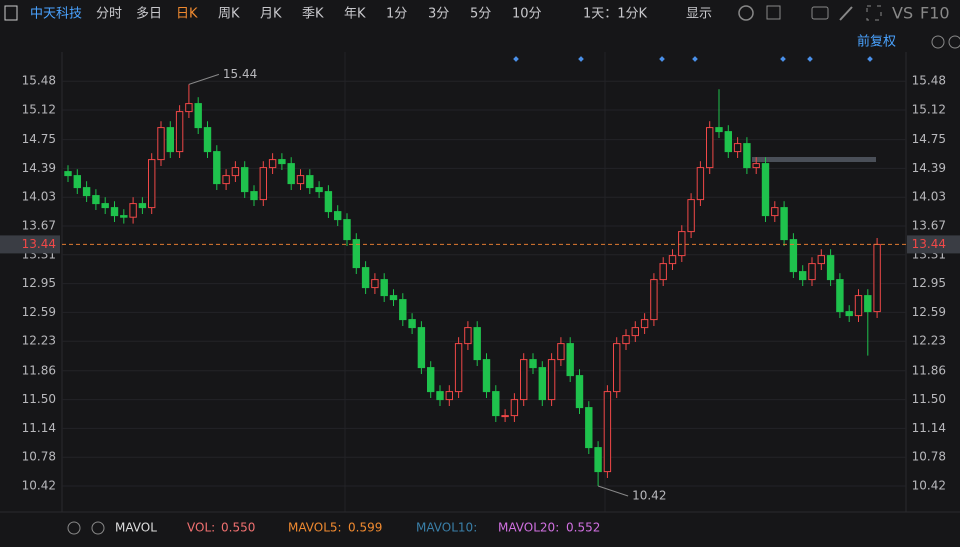  What do you see at coordinates (187, 14) in the screenshot?
I see `period-tab: 日K` at bounding box center [187, 14].